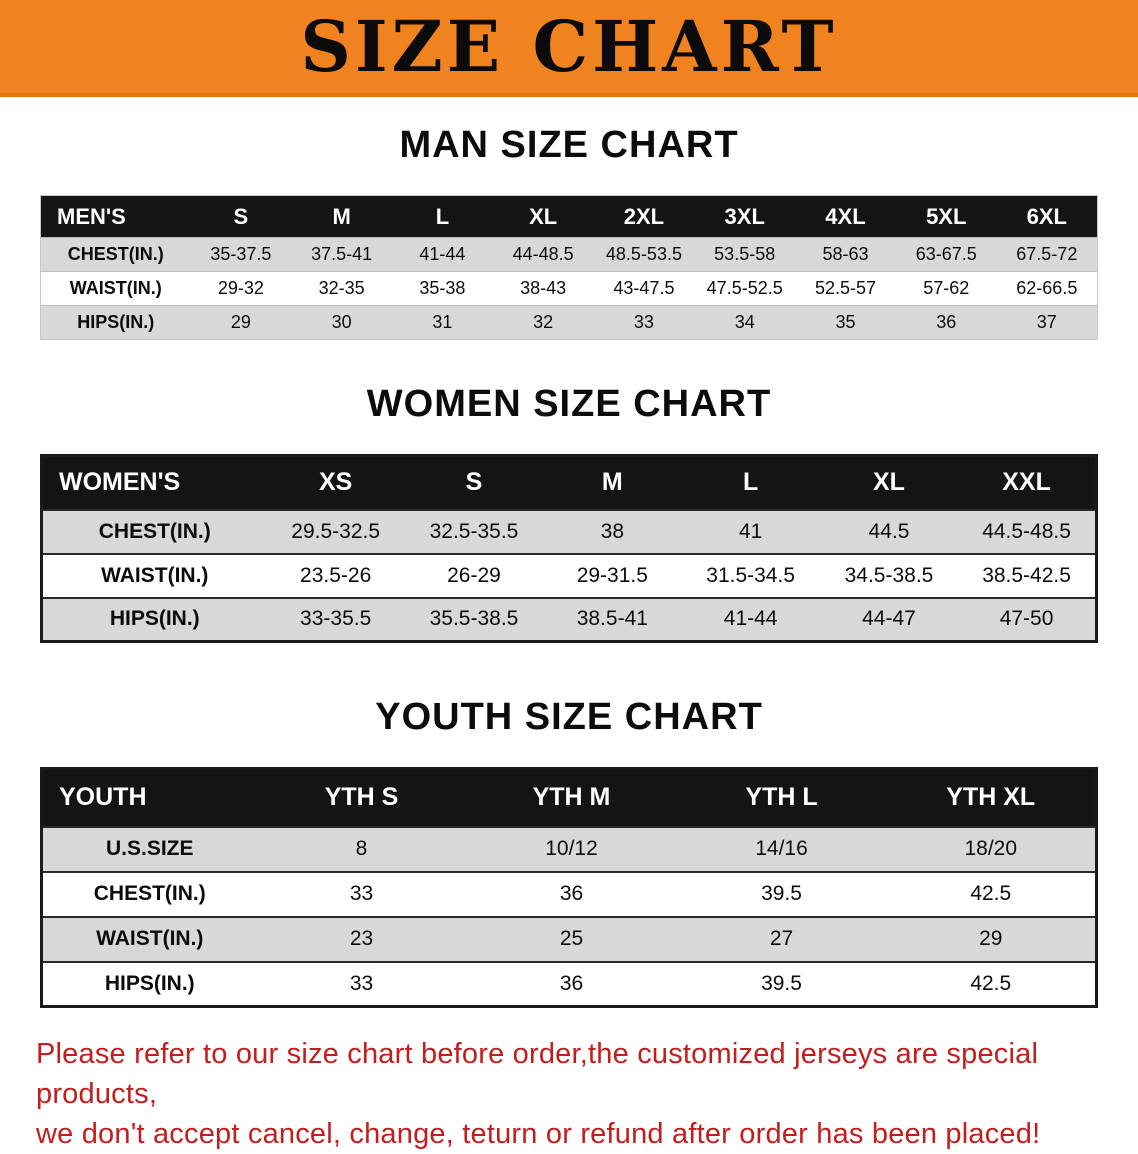 The image size is (1138, 1154). What do you see at coordinates (361, 848) in the screenshot?
I see `size-value: 8` at bounding box center [361, 848].